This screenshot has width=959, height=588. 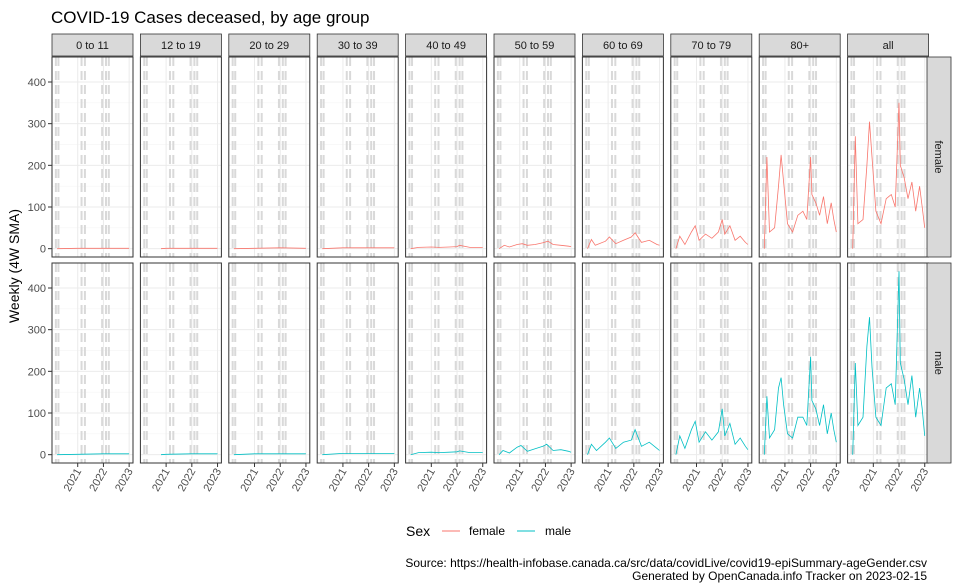 I want to click on panel-all-female, so click(x=888, y=157).